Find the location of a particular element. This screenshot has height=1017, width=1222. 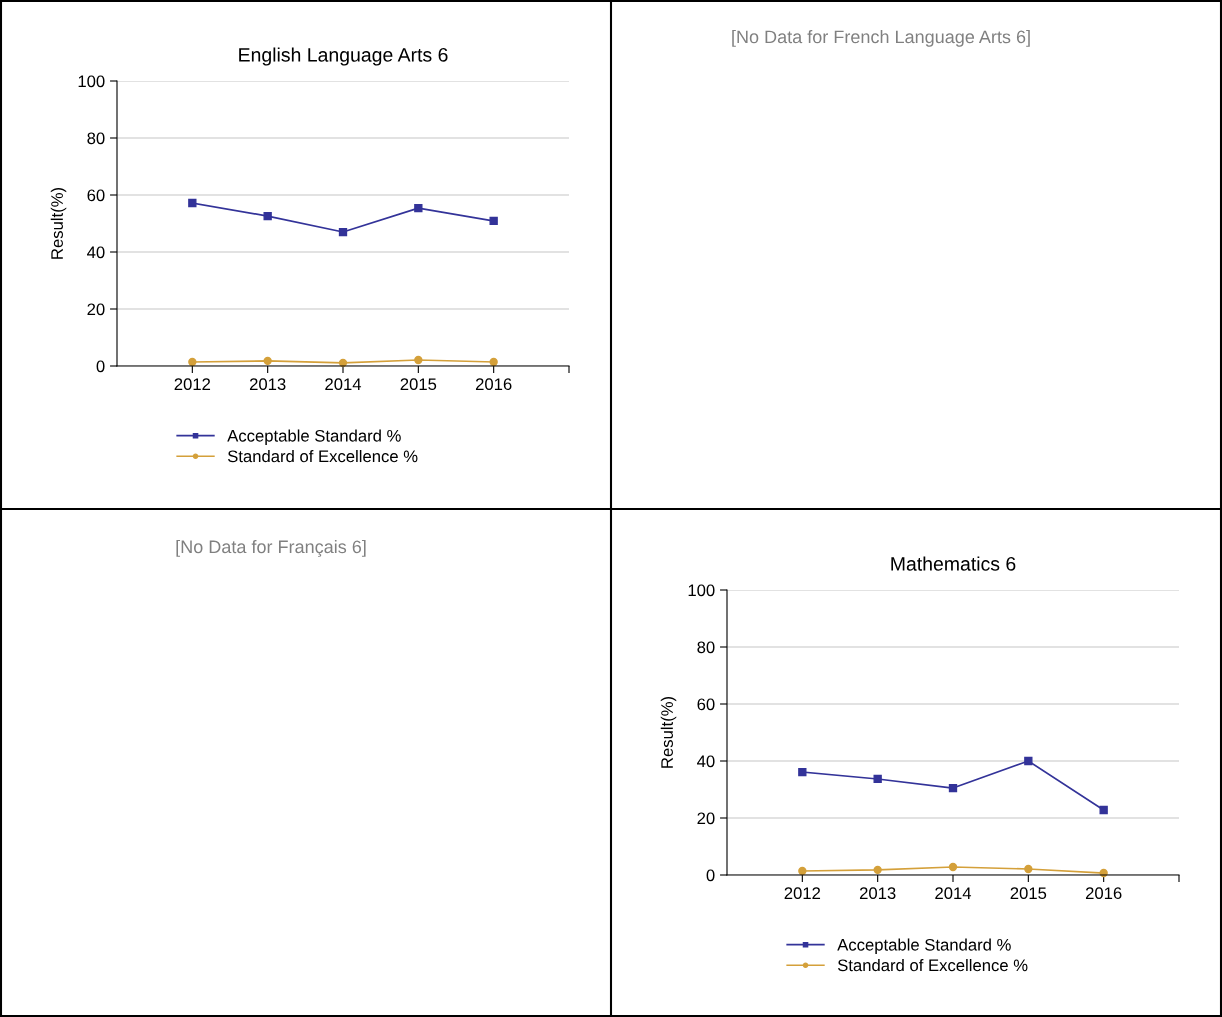

text: [No Data for Français 6] is located at coordinates (271, 548).